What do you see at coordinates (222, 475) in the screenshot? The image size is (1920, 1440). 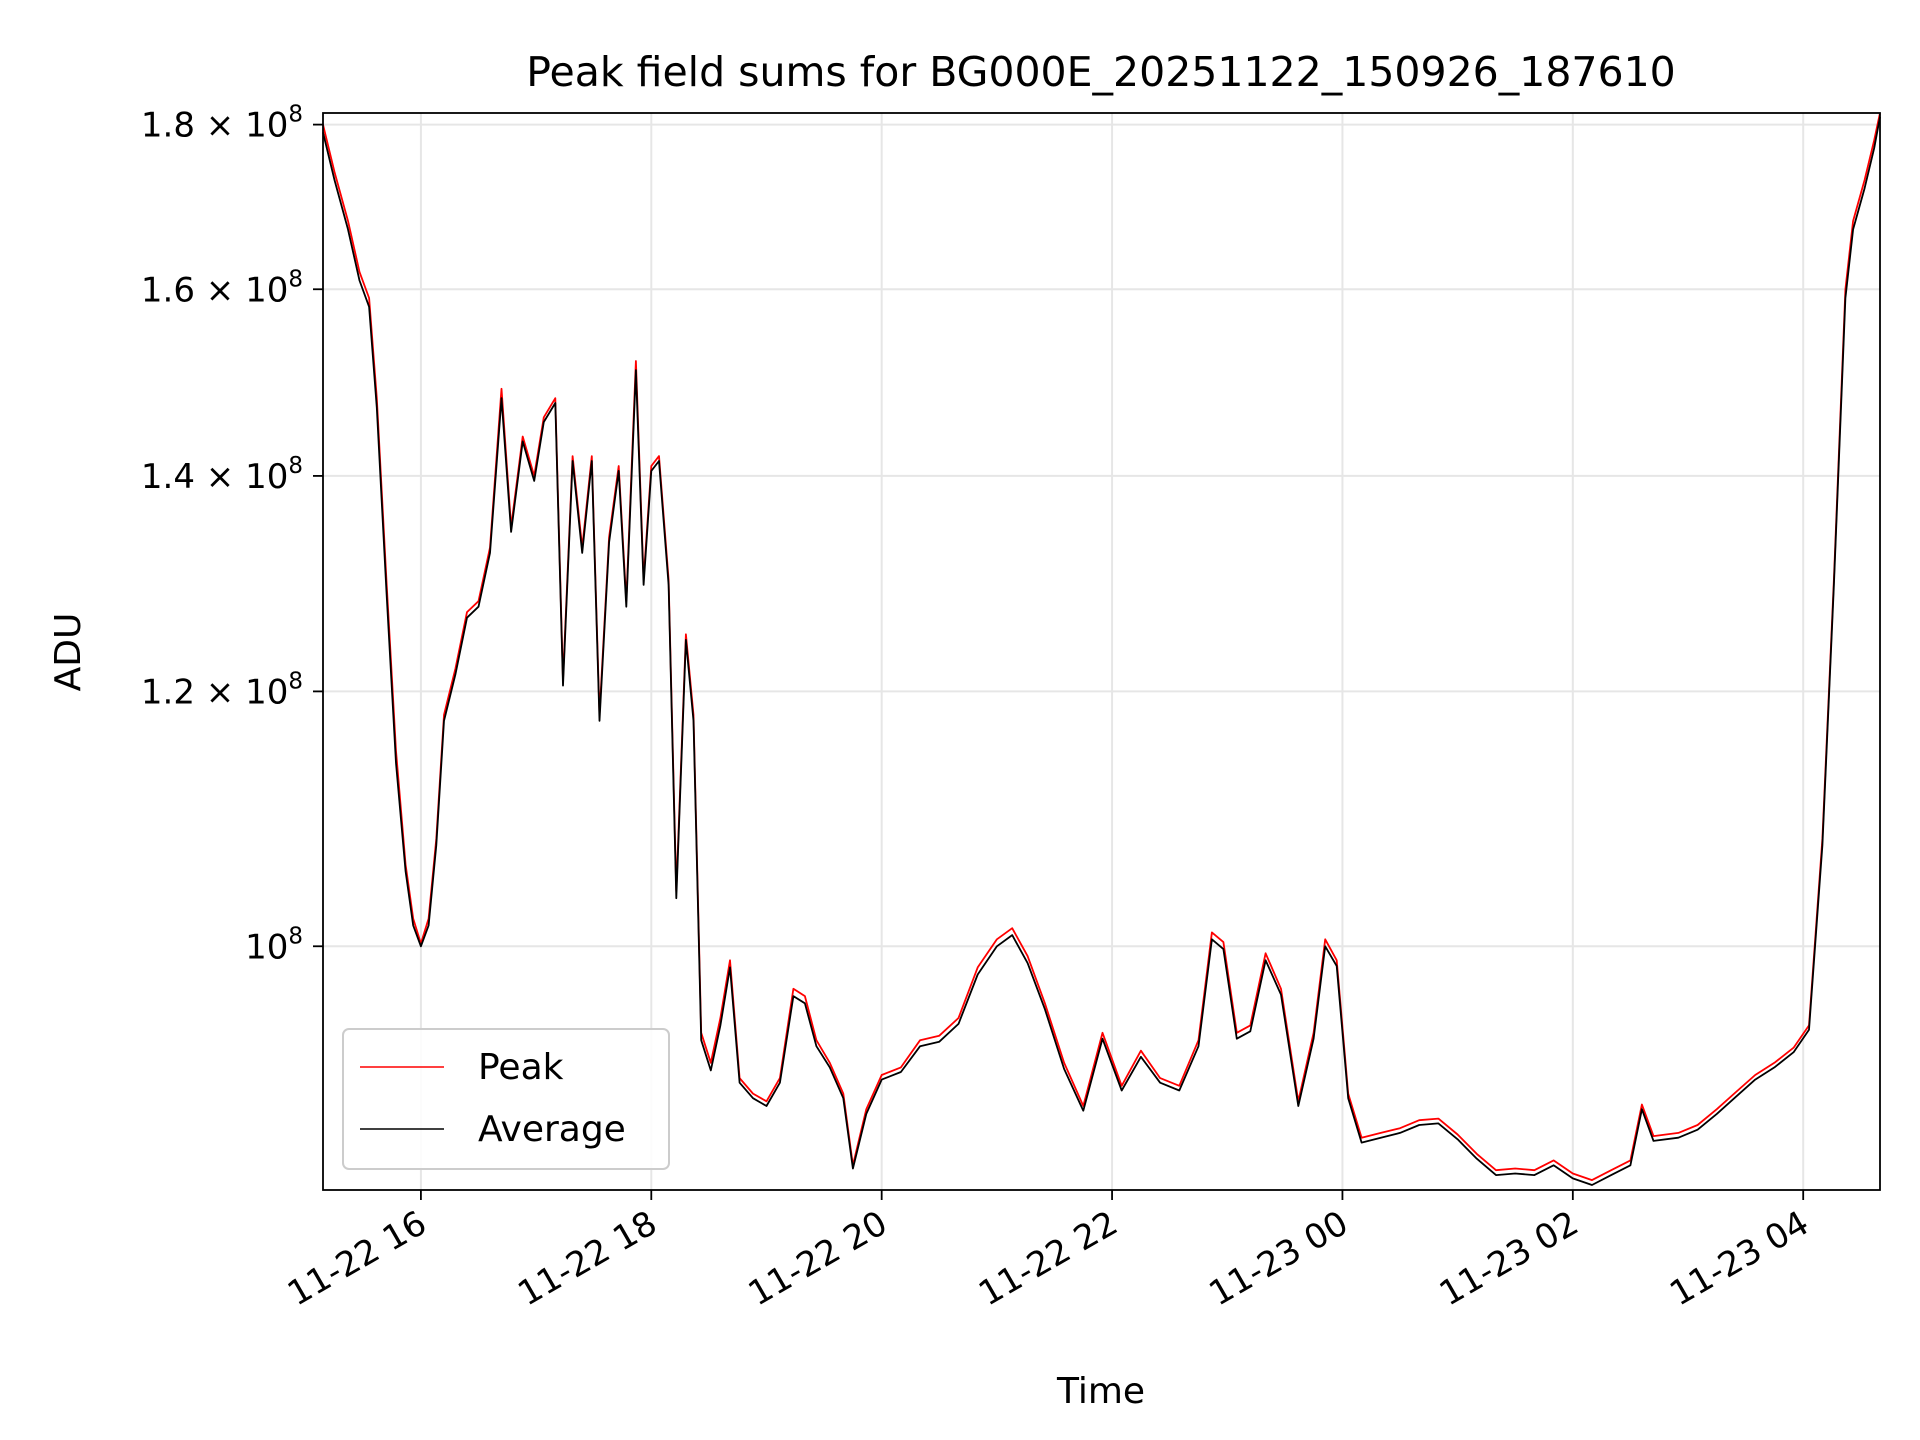 I see `y-tick-label: 1.4 × 108` at bounding box center [222, 475].